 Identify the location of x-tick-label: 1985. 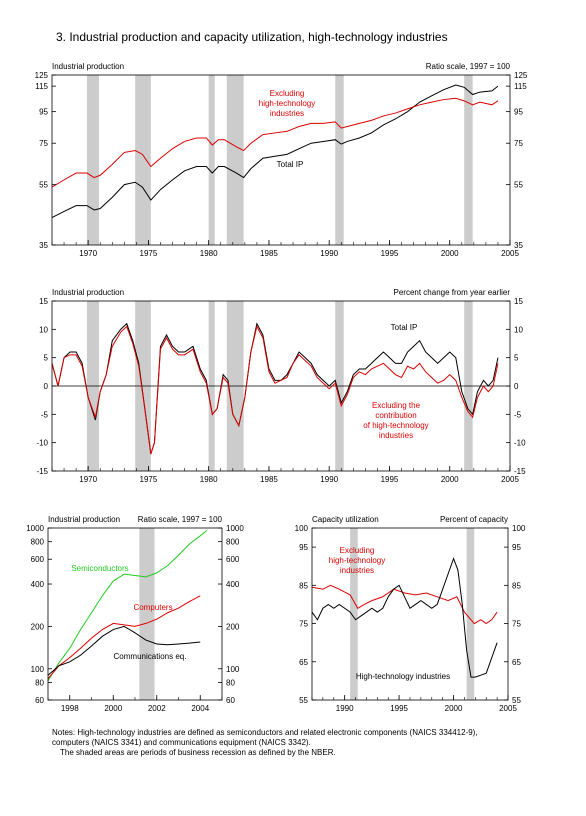
(269, 479).